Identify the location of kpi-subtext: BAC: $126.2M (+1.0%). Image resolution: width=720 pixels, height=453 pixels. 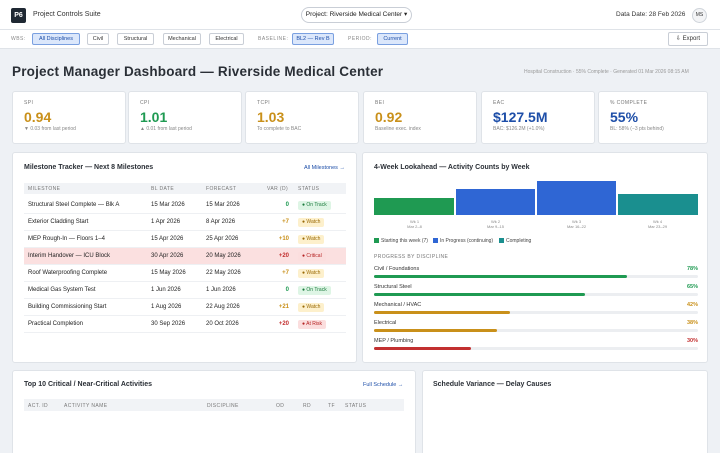
(519, 129).